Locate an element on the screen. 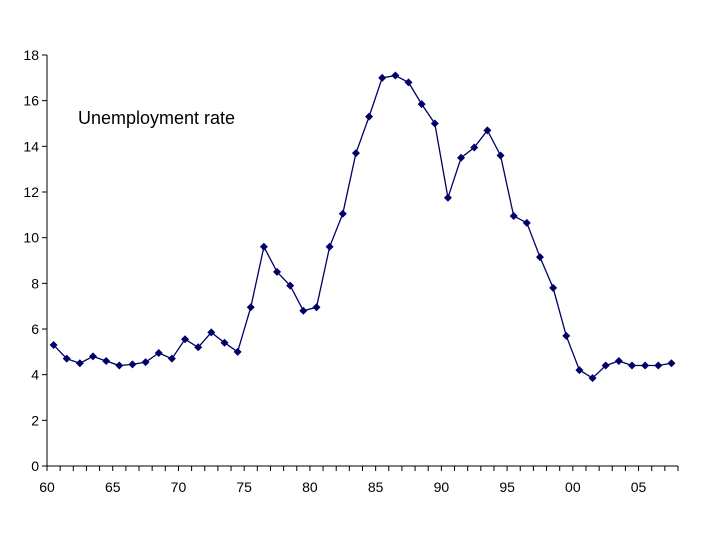 This screenshot has width=720, height=540. x-tick-label: 65 is located at coordinates (113, 487).